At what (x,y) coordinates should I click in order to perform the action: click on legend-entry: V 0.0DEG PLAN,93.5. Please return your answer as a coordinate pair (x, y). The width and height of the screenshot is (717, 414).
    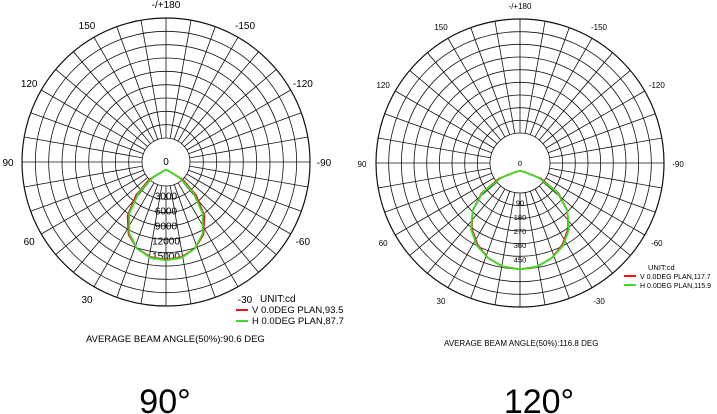
    Looking at the image, I should click on (297, 310).